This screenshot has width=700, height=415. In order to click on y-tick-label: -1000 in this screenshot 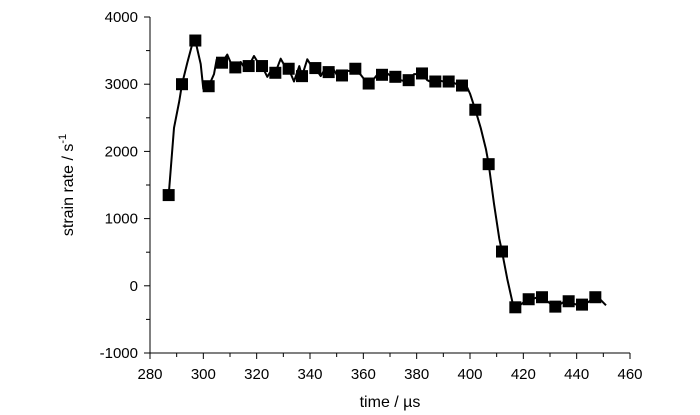, I will do `click(119, 353)`.